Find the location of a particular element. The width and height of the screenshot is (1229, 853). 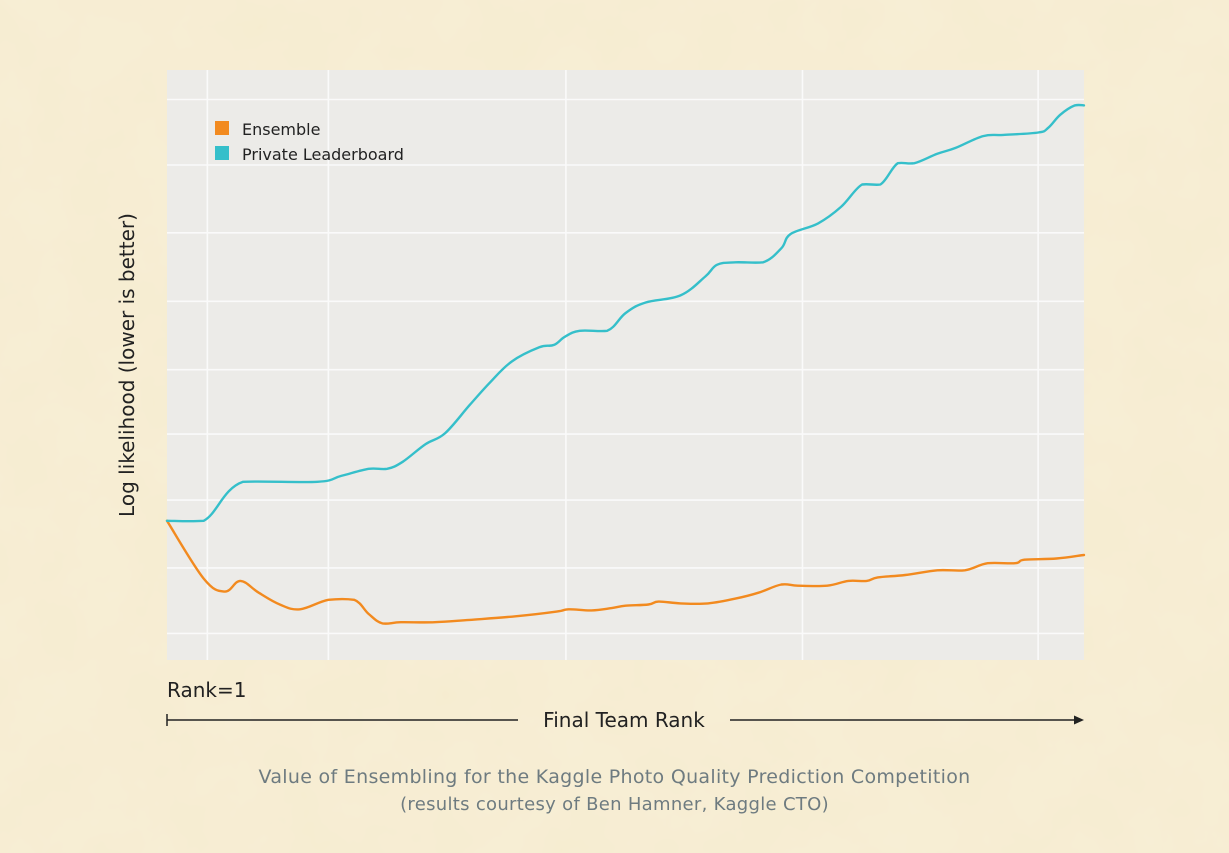

x-start-label: Rank=1 is located at coordinates (206, 690).